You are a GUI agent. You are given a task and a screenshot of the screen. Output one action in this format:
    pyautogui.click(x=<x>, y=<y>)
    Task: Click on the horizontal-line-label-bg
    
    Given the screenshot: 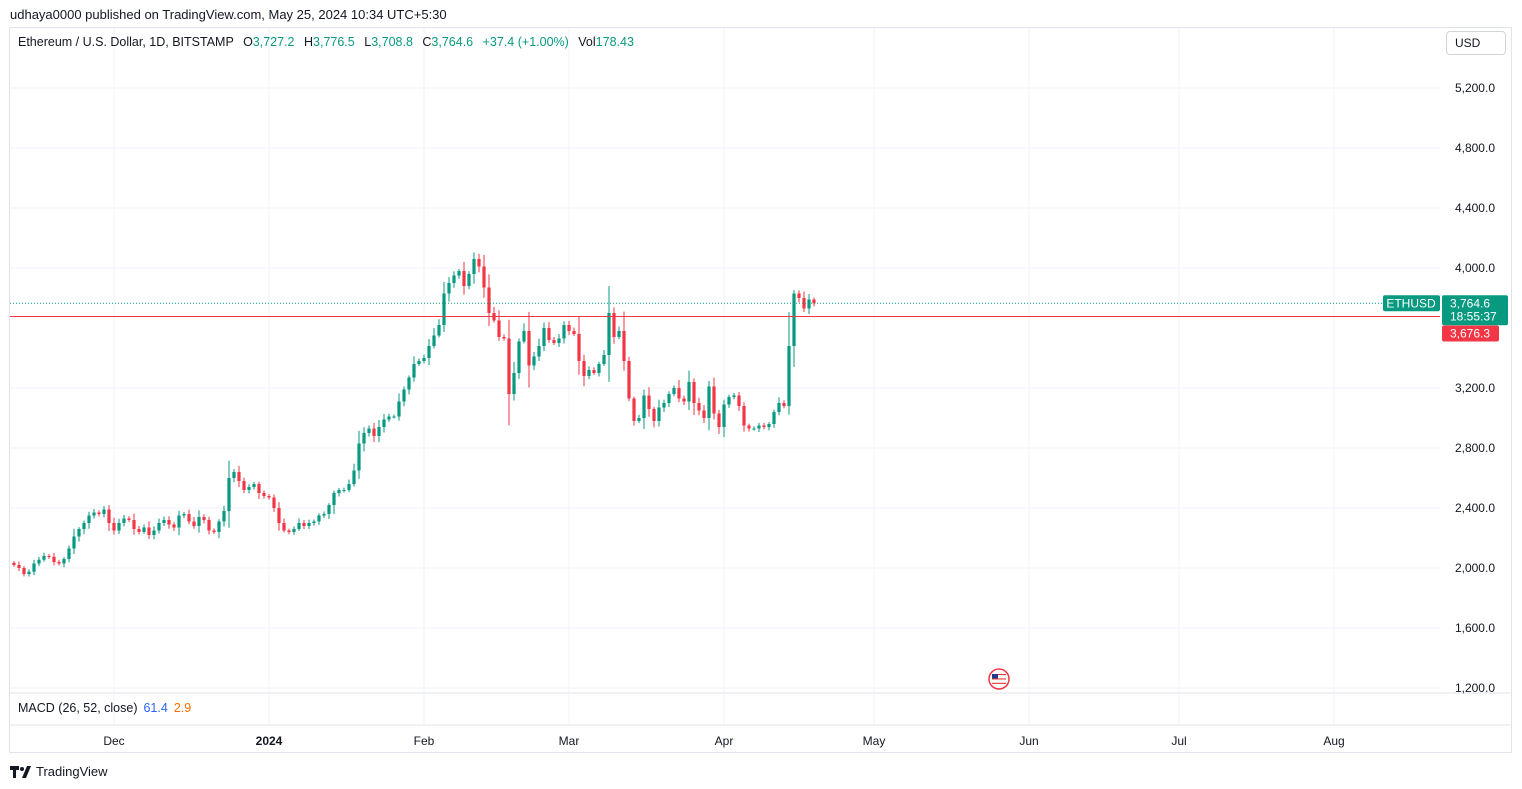 What is the action you would take?
    pyautogui.click(x=1470, y=333)
    